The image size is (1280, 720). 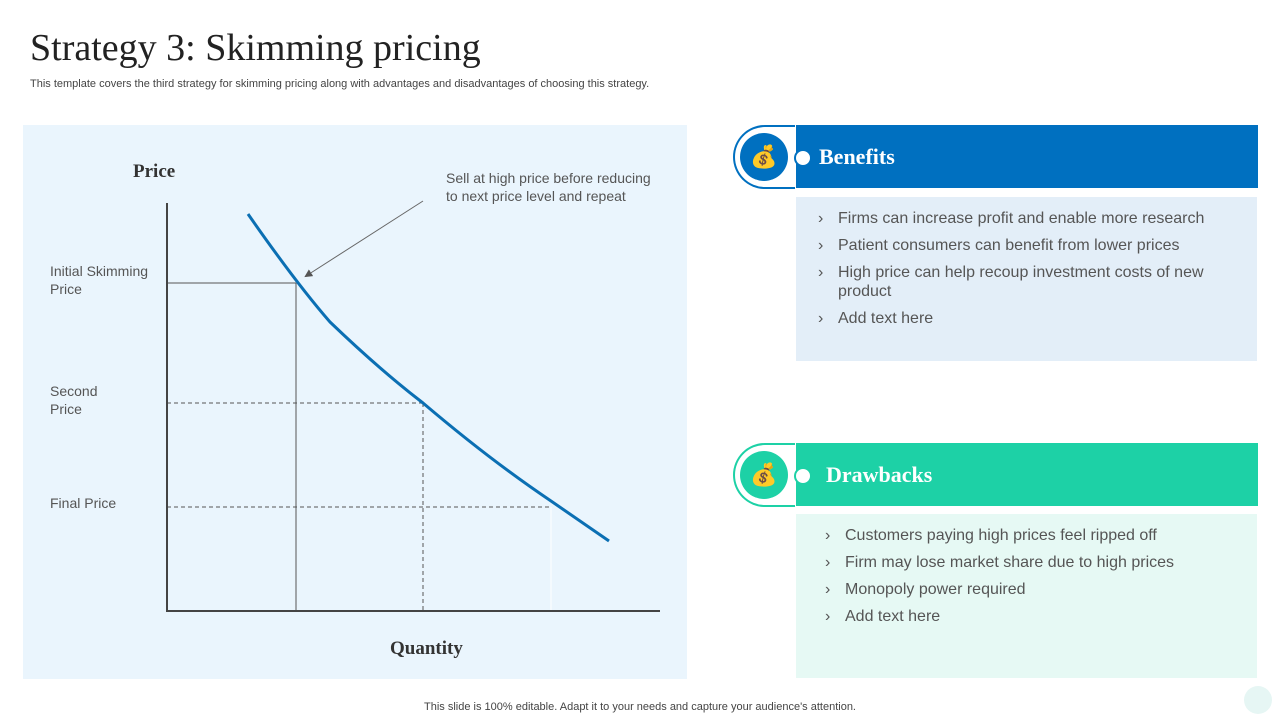 What do you see at coordinates (154, 171) in the screenshot?
I see `y-axis-label: Price` at bounding box center [154, 171].